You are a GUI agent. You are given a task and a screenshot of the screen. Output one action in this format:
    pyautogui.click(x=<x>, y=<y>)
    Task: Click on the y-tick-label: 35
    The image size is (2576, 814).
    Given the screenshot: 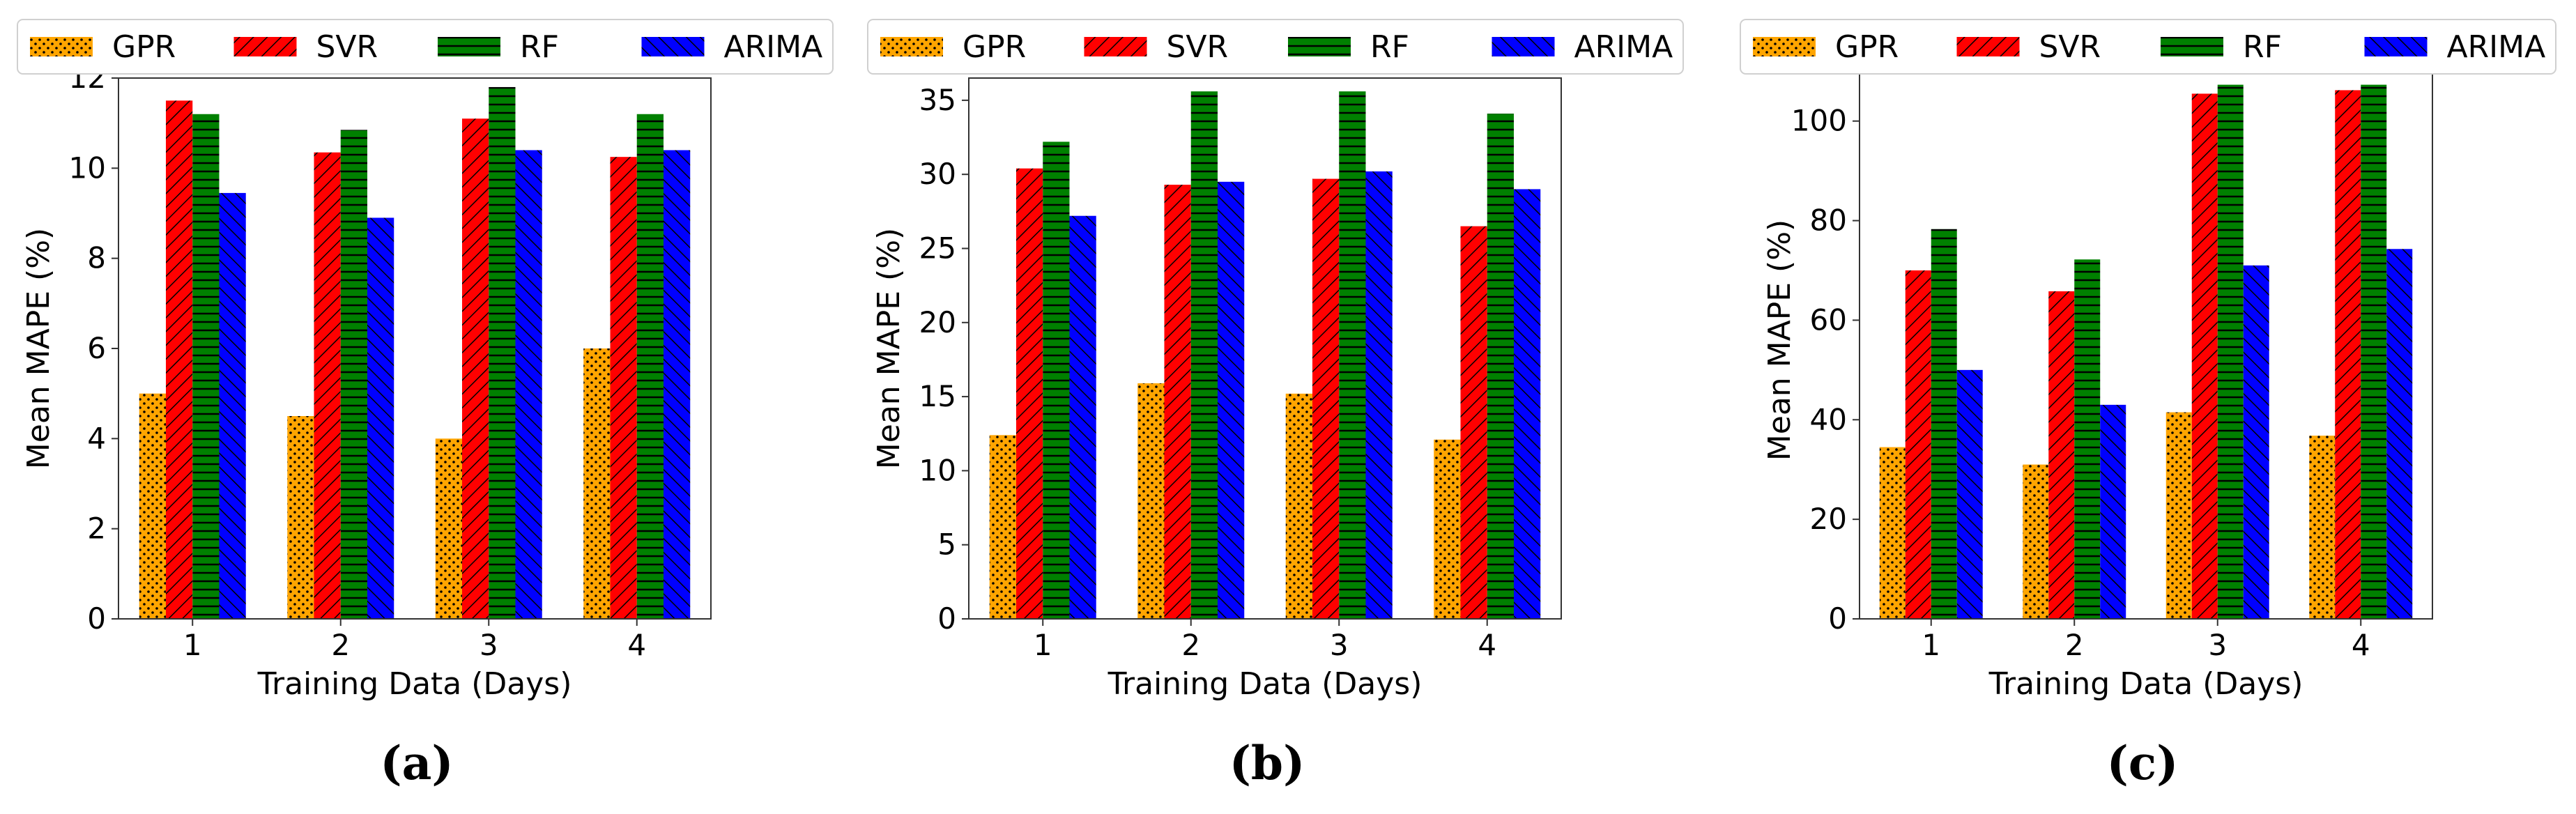 What is the action you would take?
    pyautogui.click(x=937, y=100)
    